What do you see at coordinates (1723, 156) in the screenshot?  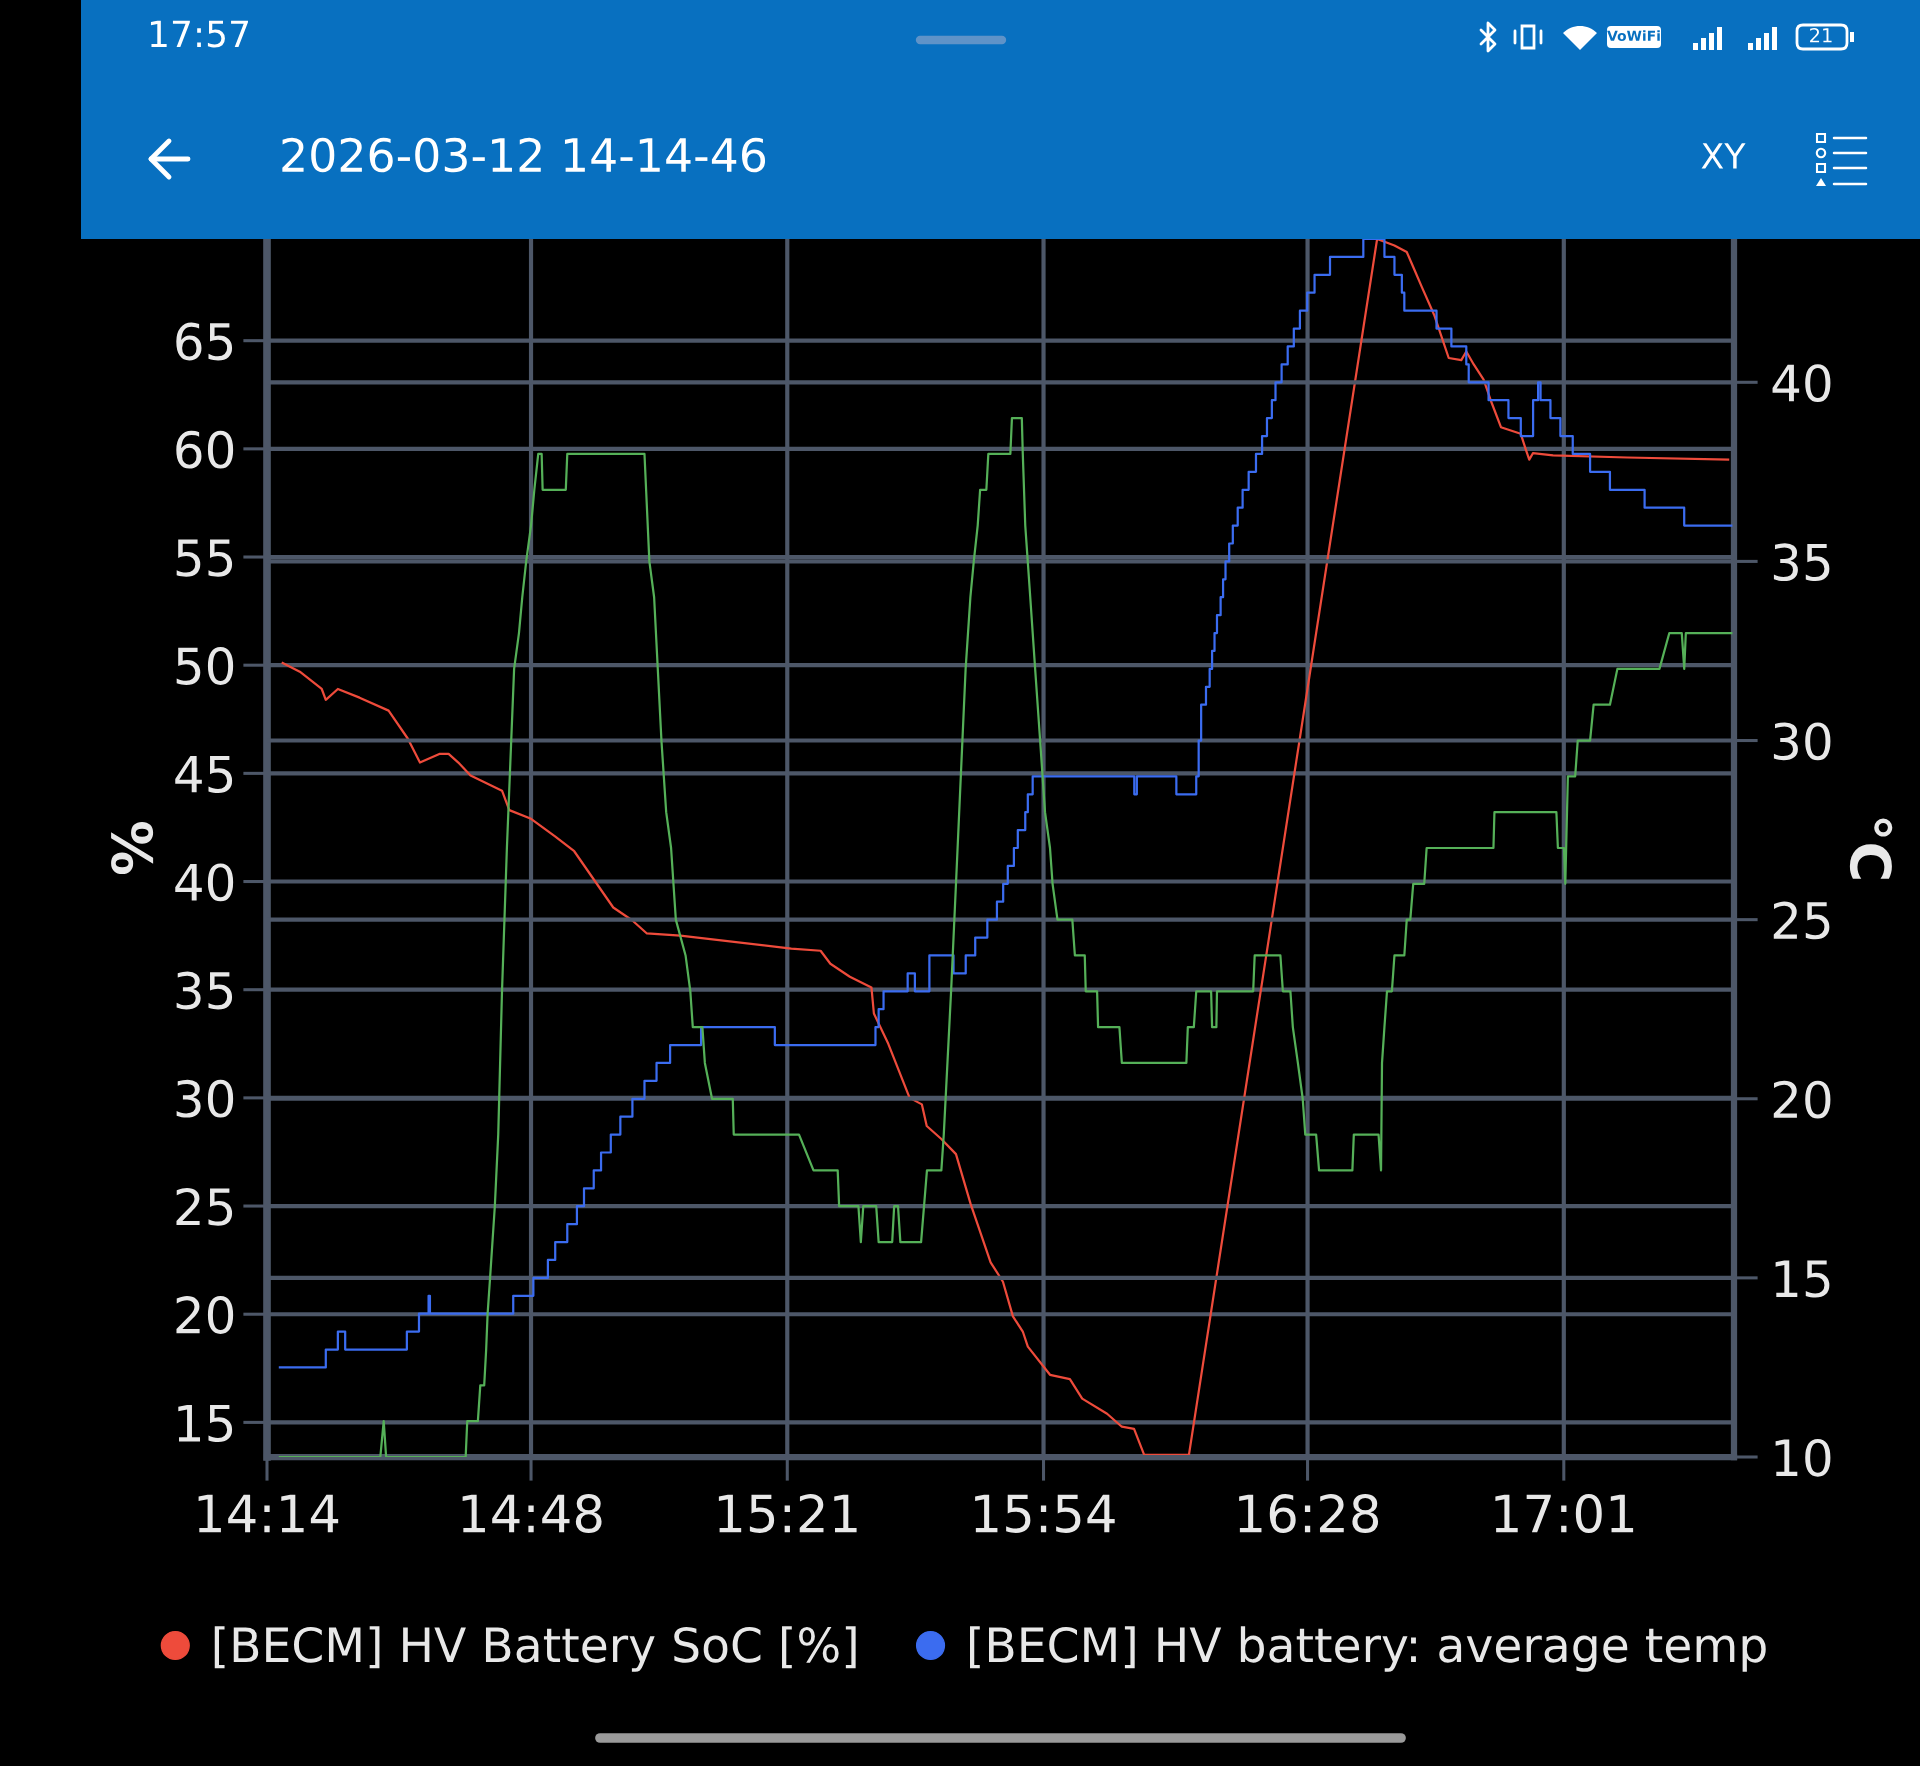 I see `text: XY` at bounding box center [1723, 156].